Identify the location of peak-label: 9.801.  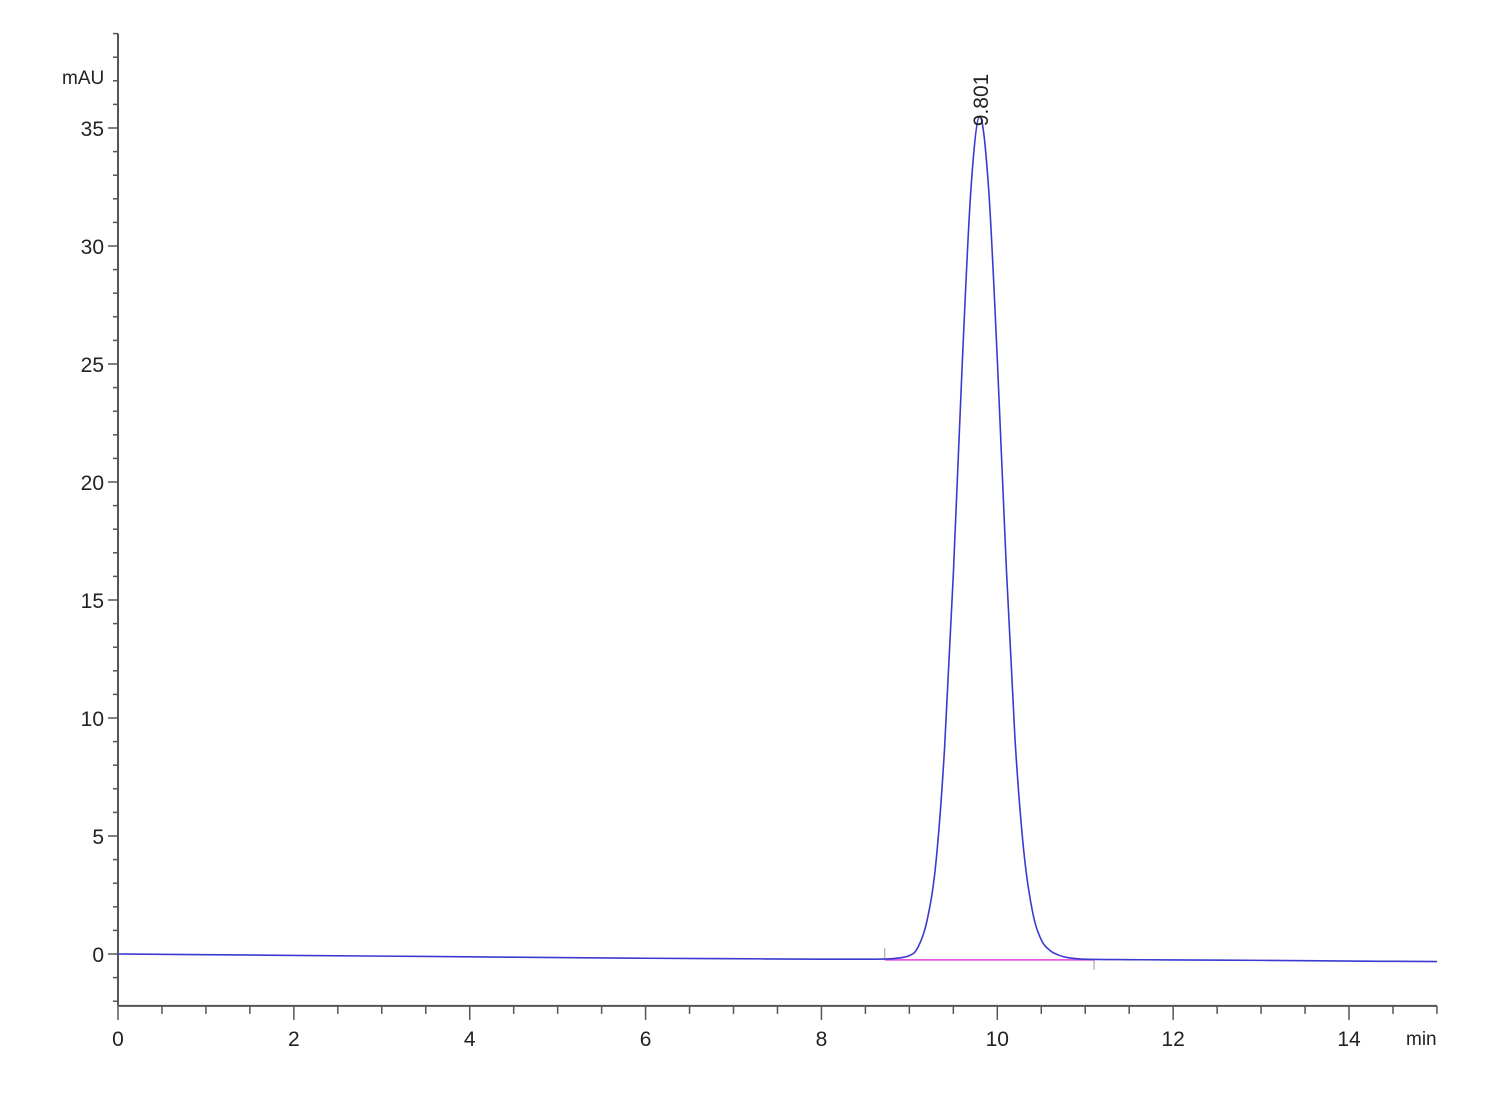
(981, 100).